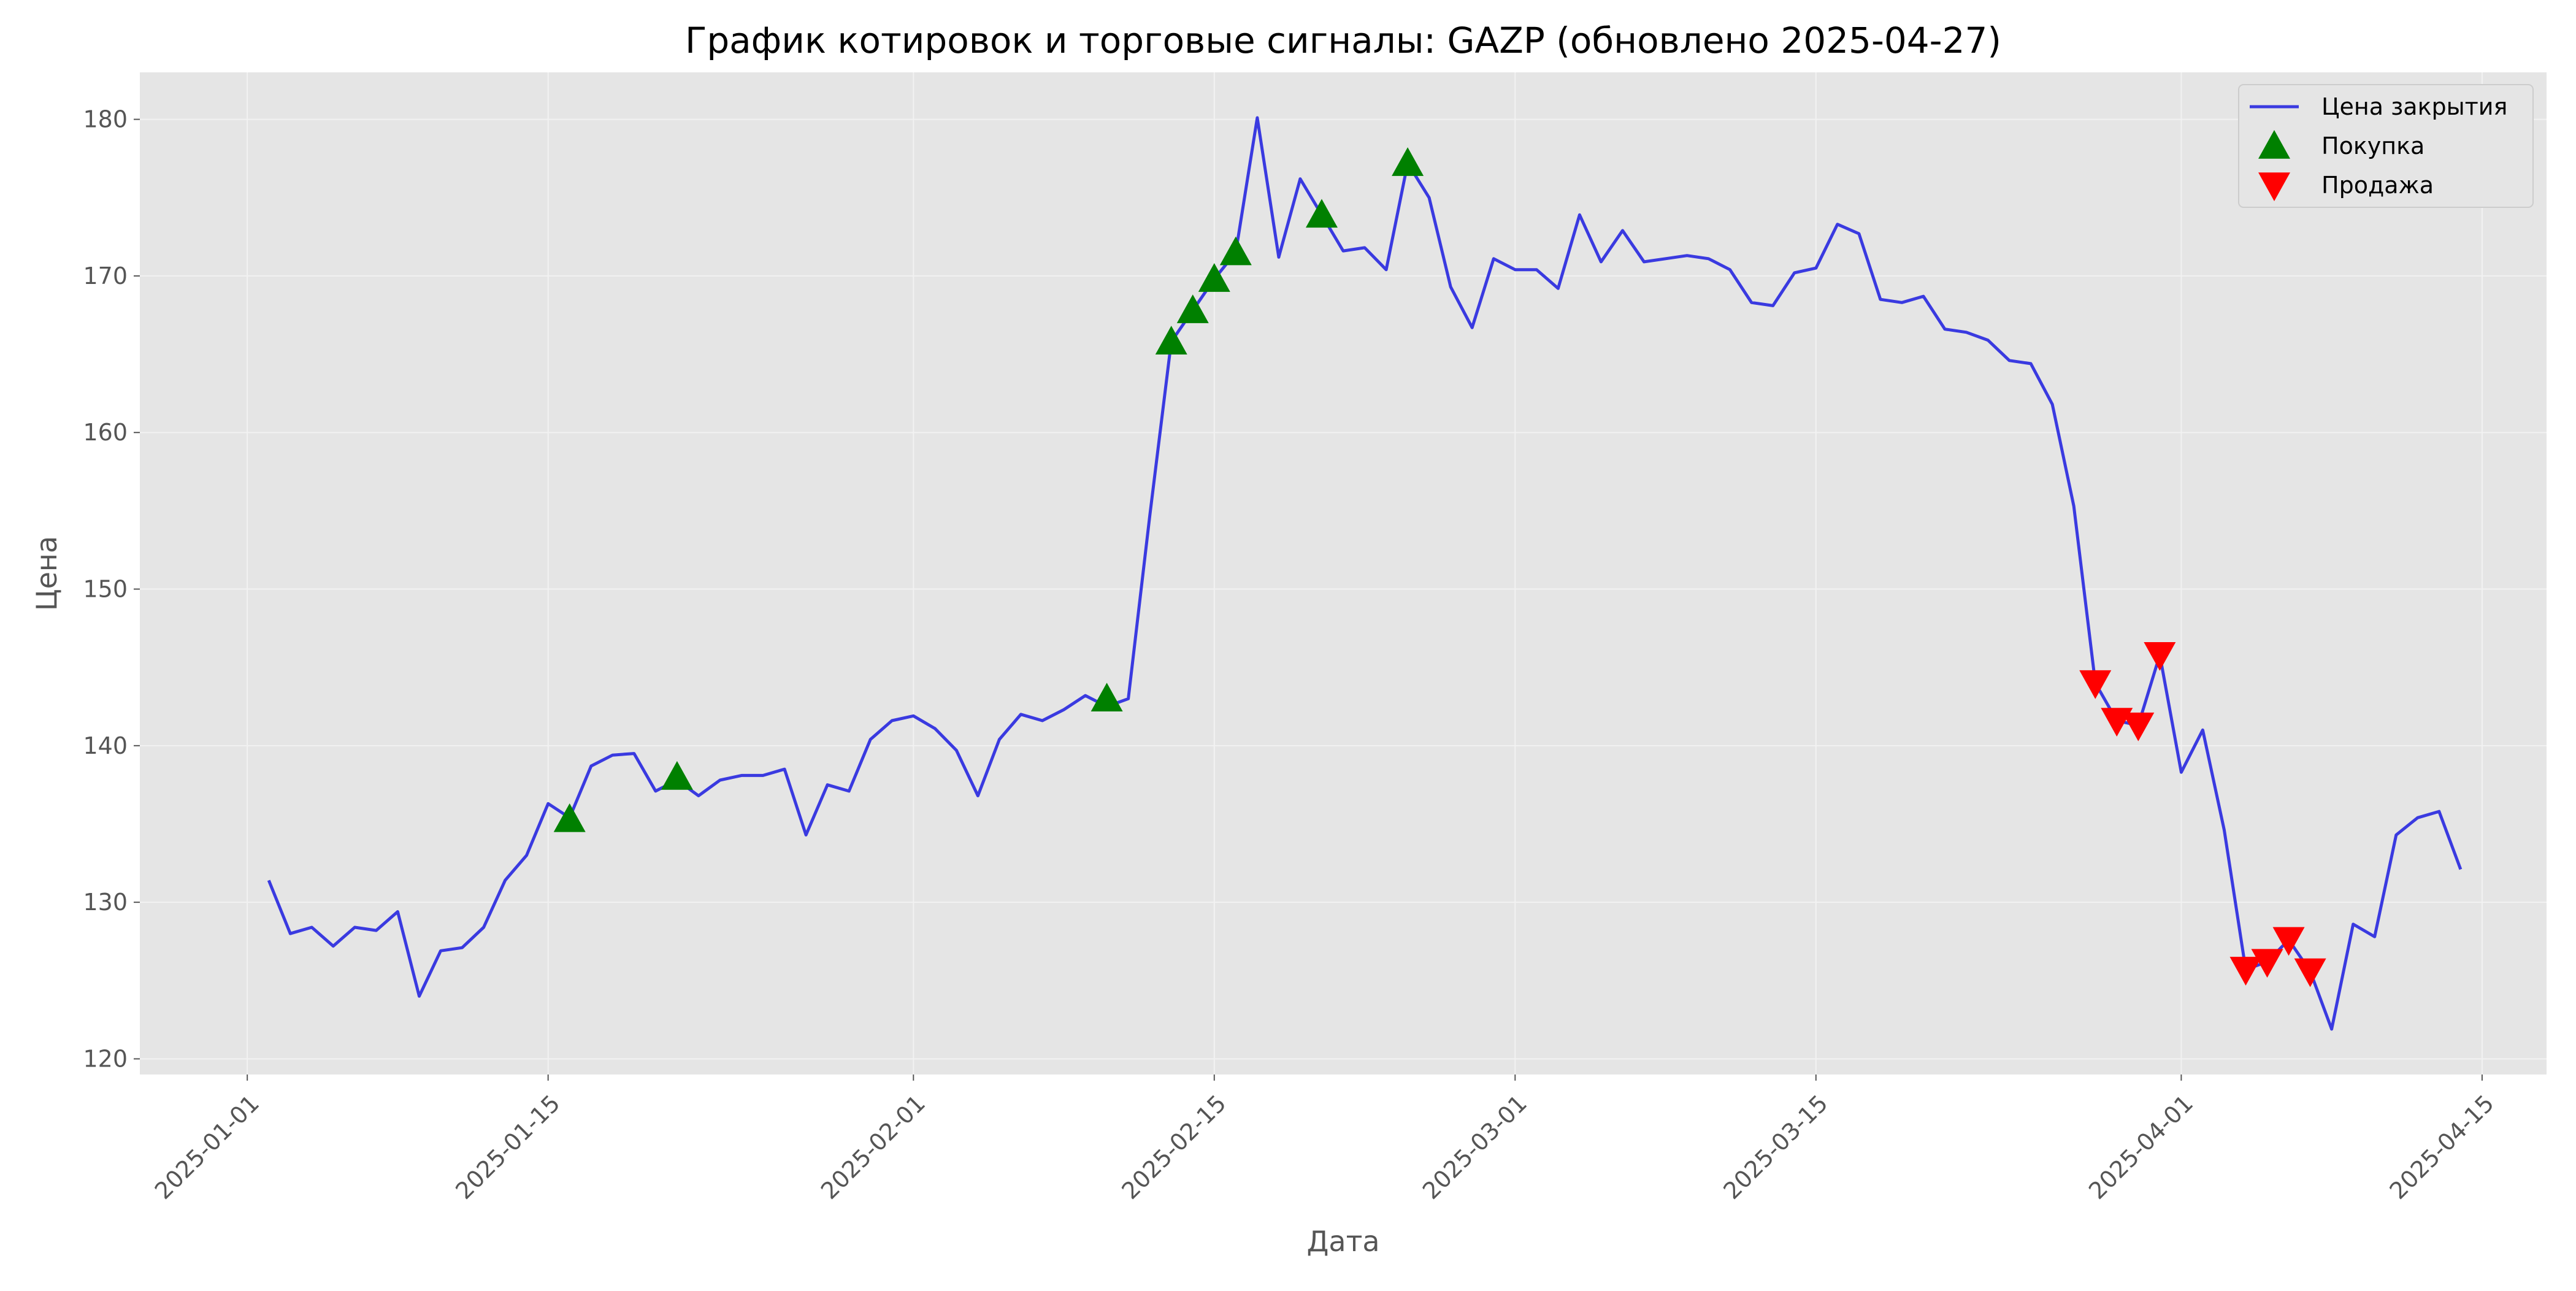  Describe the element at coordinates (2373, 145) in the screenshot. I see `legend-label-buy: Покупка` at that location.